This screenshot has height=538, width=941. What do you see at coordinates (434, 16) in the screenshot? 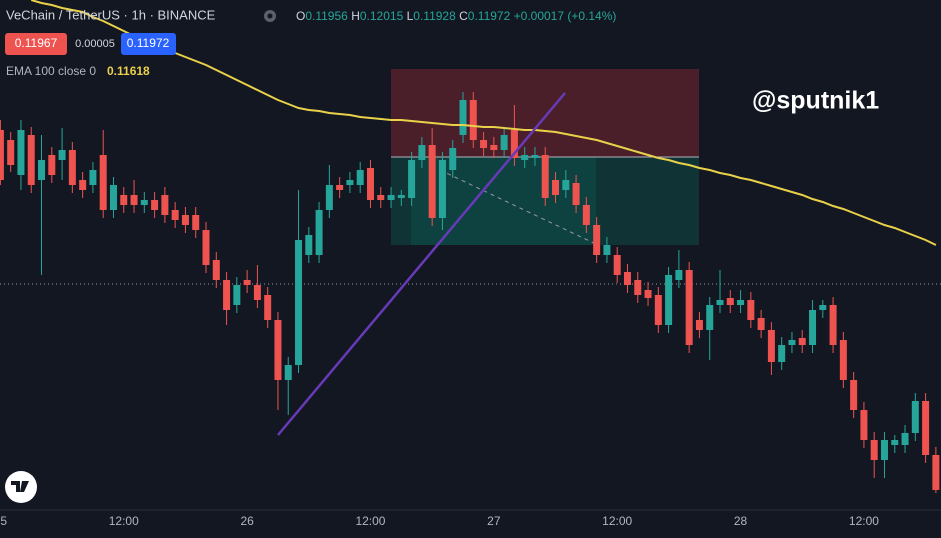
I see `ohlc-value: 0.11928` at bounding box center [434, 16].